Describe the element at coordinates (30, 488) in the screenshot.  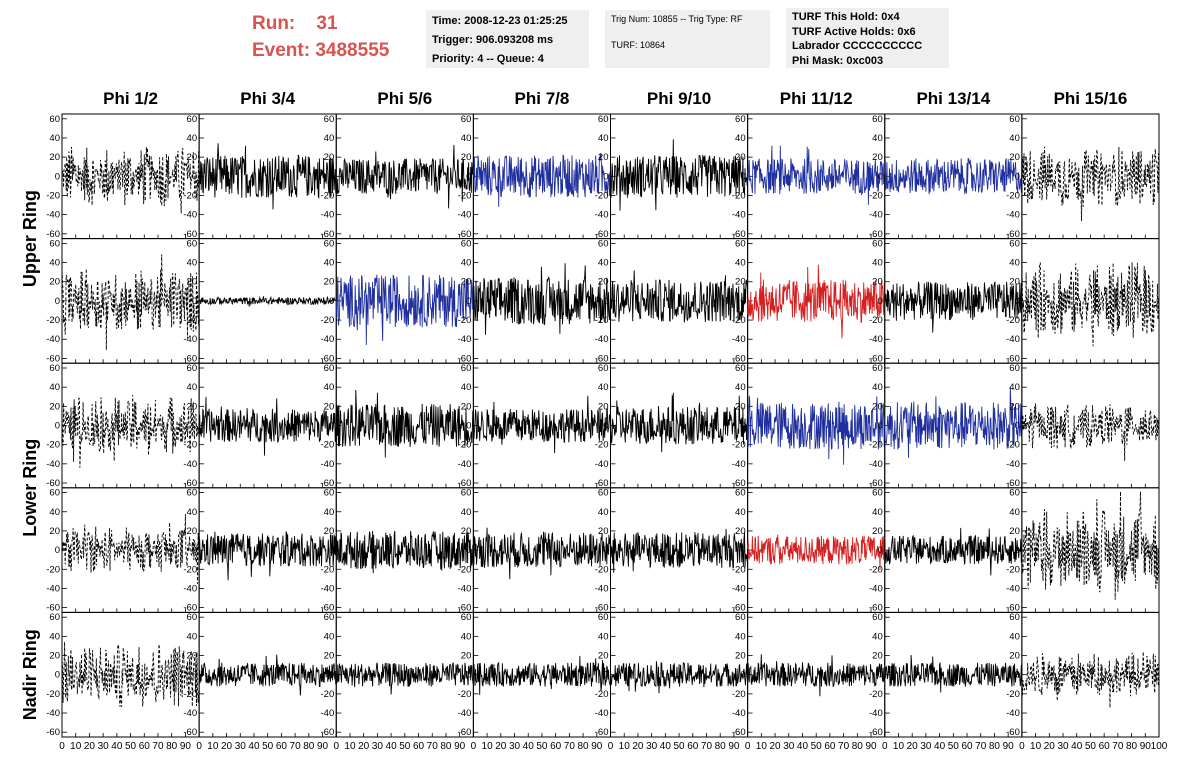
I see `ring-label: Lower Ring` at that location.